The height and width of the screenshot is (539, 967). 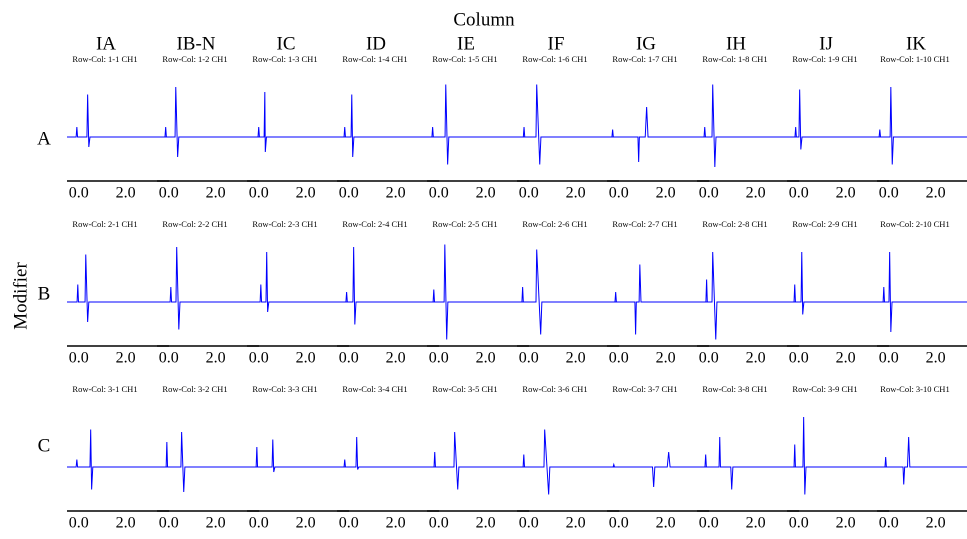 I want to click on panel-title: Row-Col: 3-6 CH1, so click(x=554, y=389).